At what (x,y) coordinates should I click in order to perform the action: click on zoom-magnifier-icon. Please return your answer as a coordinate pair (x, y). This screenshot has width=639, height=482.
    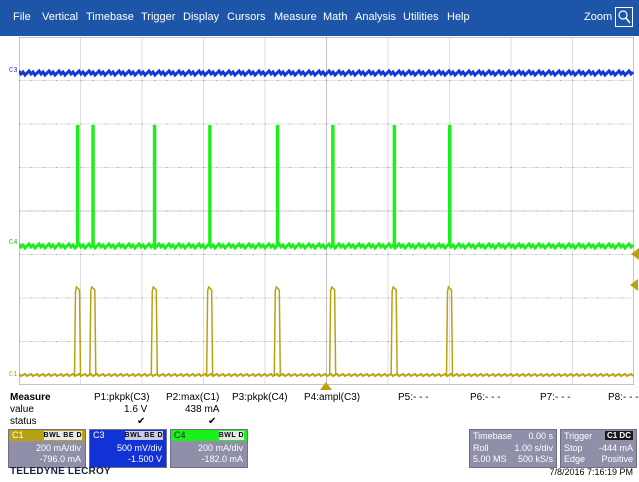
    Looking at the image, I should click on (624, 17).